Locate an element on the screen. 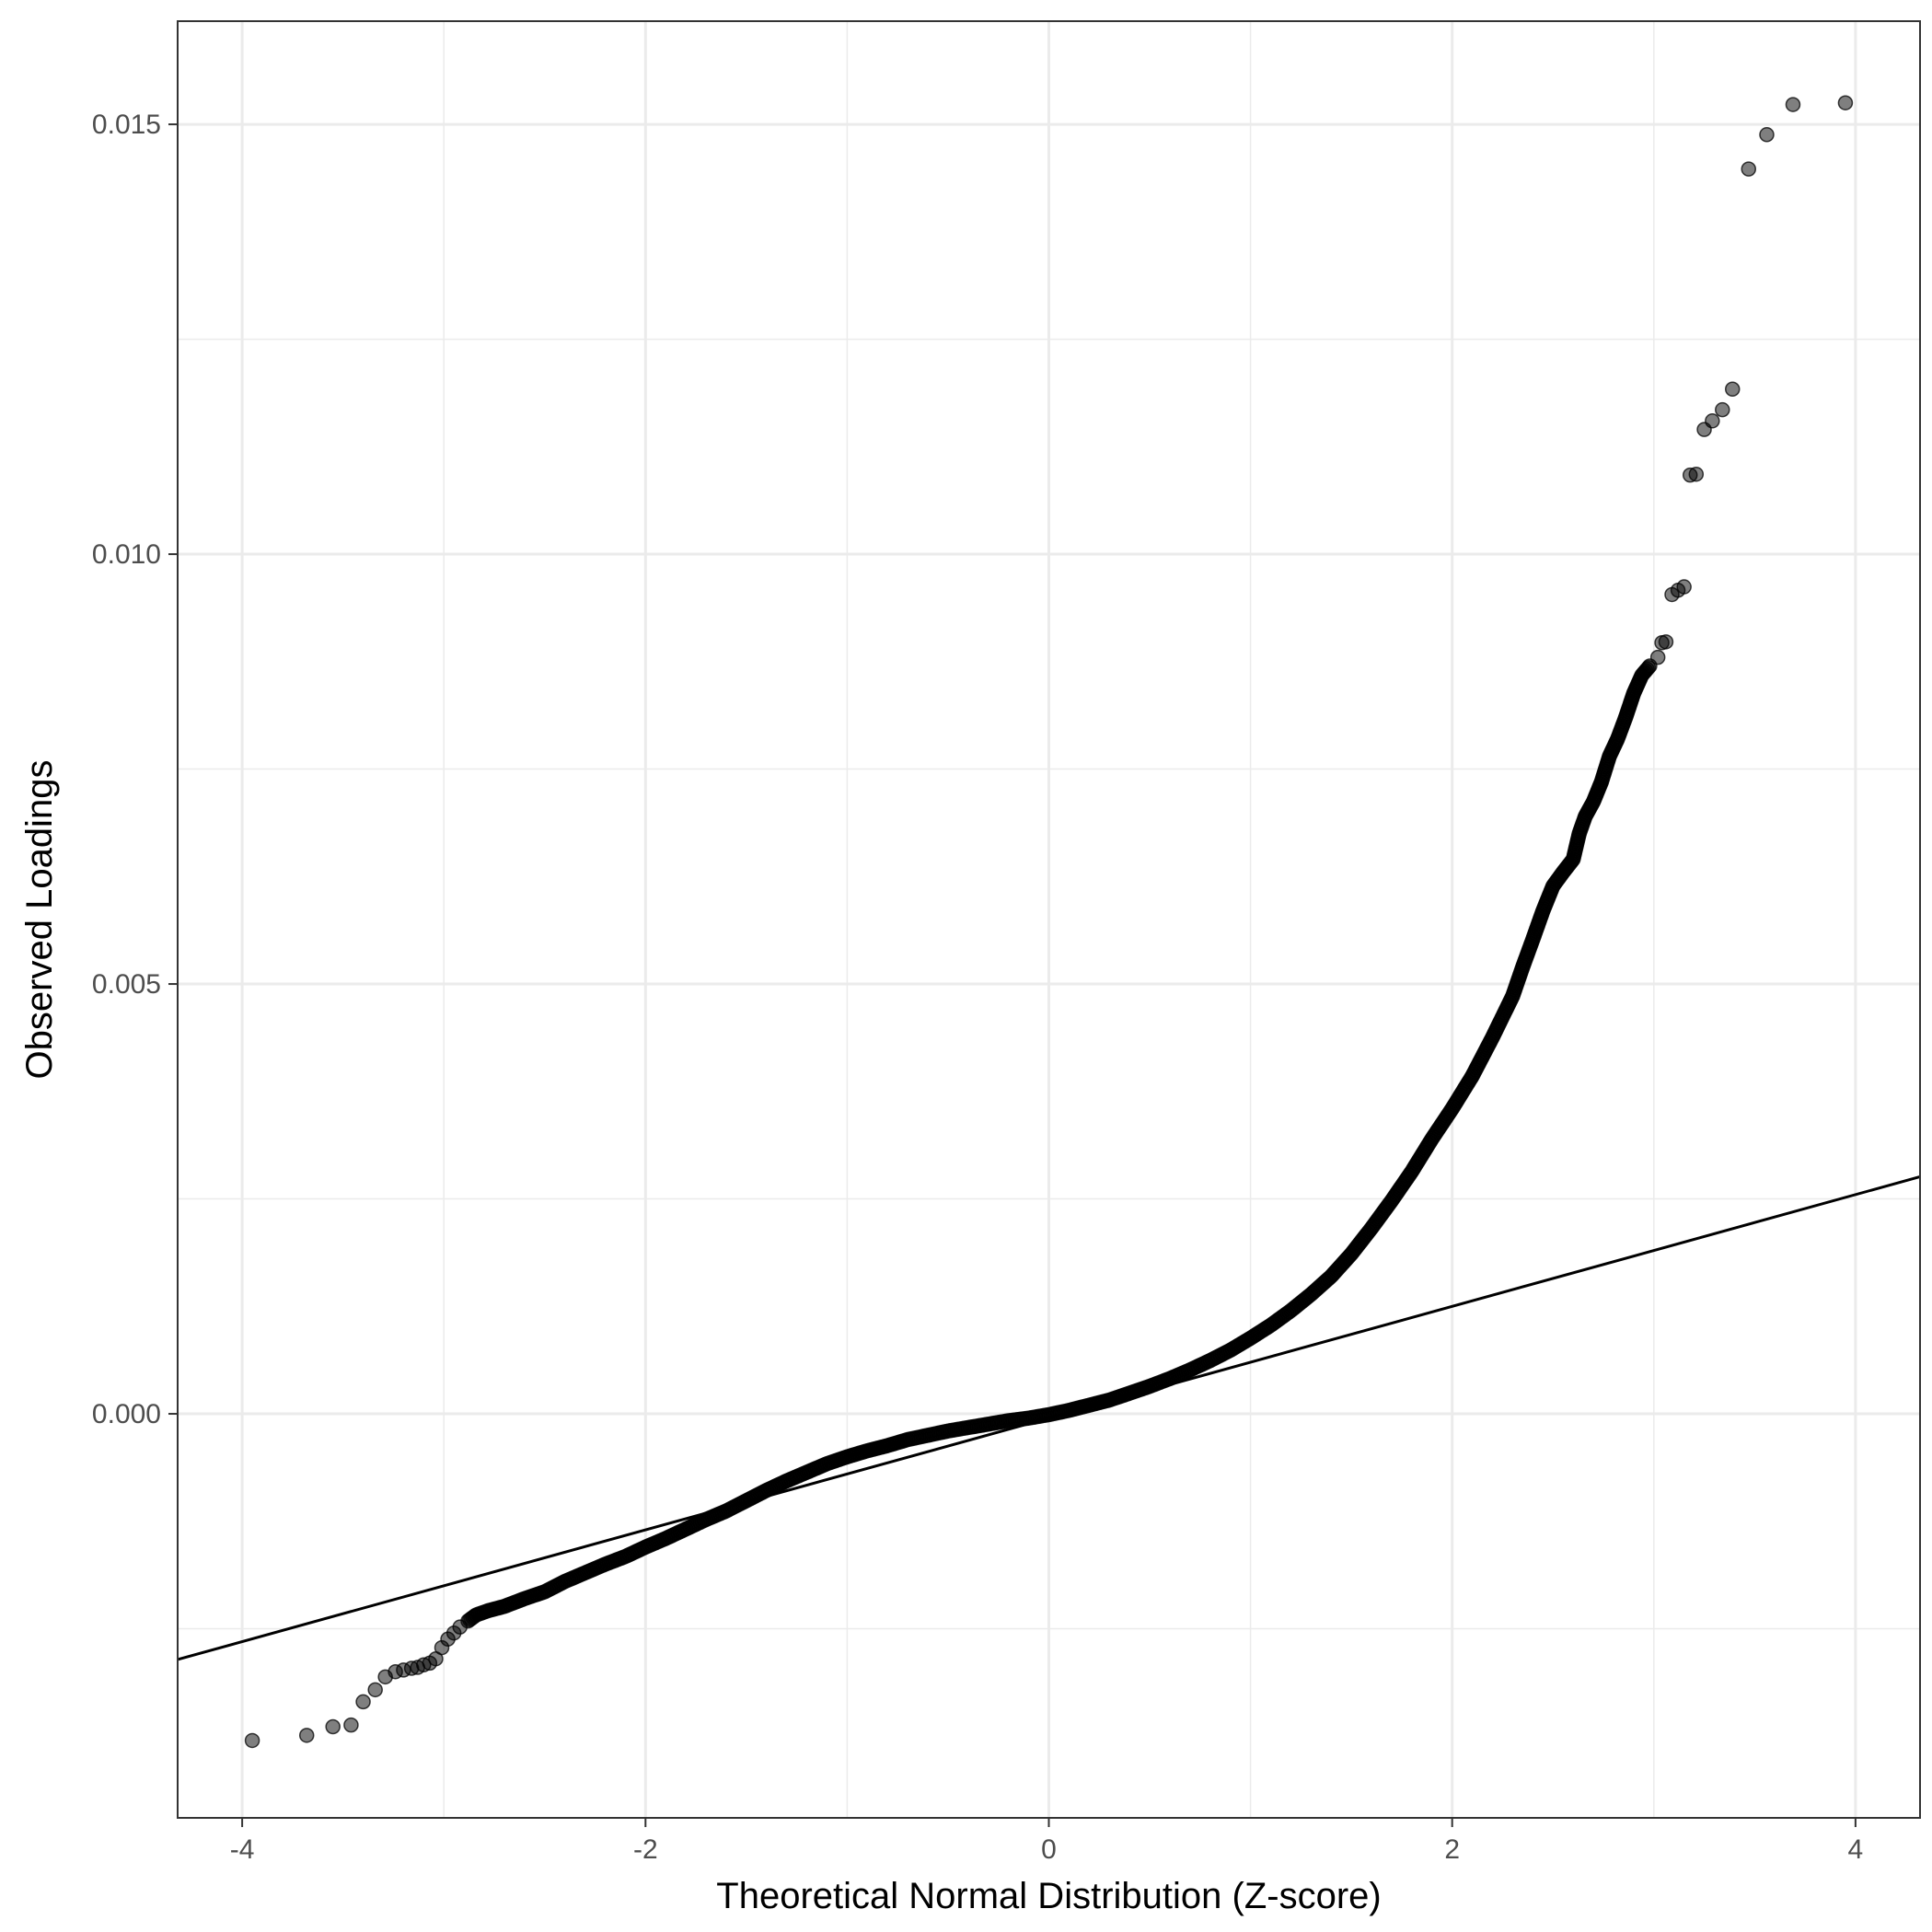  y-tick-label: 0.015 is located at coordinates (127, 125).